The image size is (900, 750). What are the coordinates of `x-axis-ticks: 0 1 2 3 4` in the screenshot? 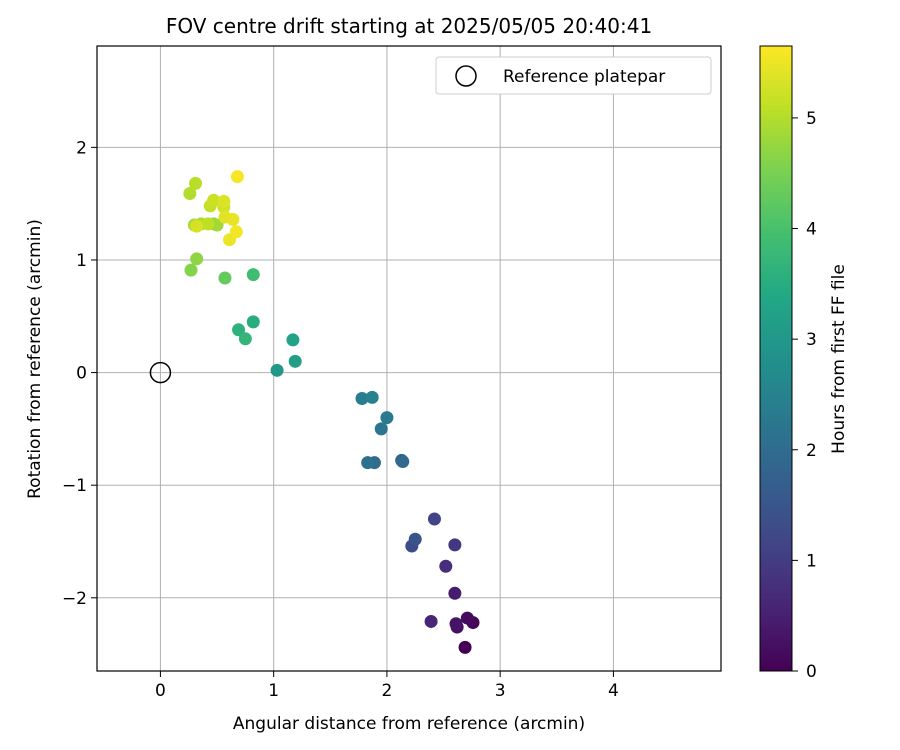 It's located at (387, 686).